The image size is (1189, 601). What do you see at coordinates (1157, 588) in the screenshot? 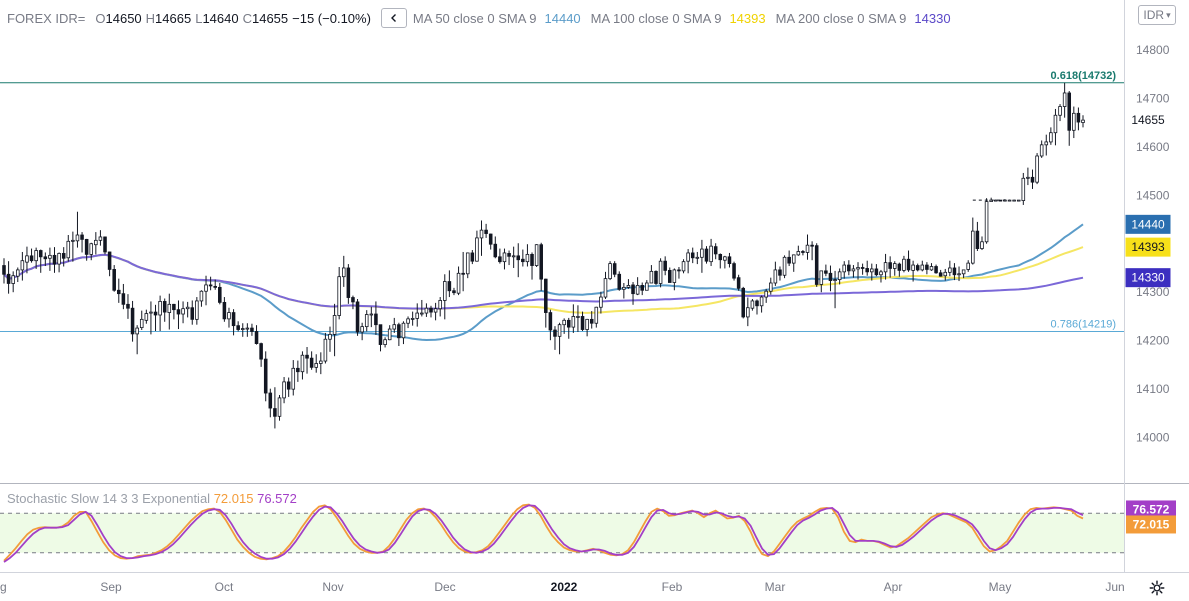
I see `gear-icon` at bounding box center [1157, 588].